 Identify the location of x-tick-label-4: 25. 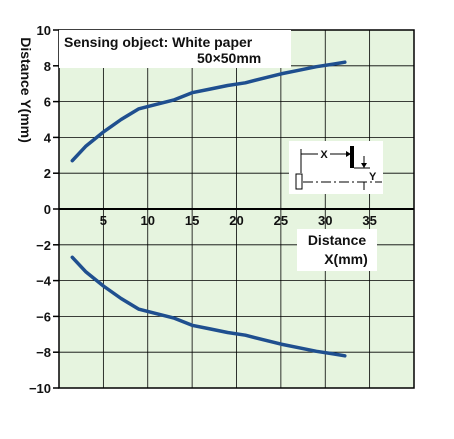
(281, 220).